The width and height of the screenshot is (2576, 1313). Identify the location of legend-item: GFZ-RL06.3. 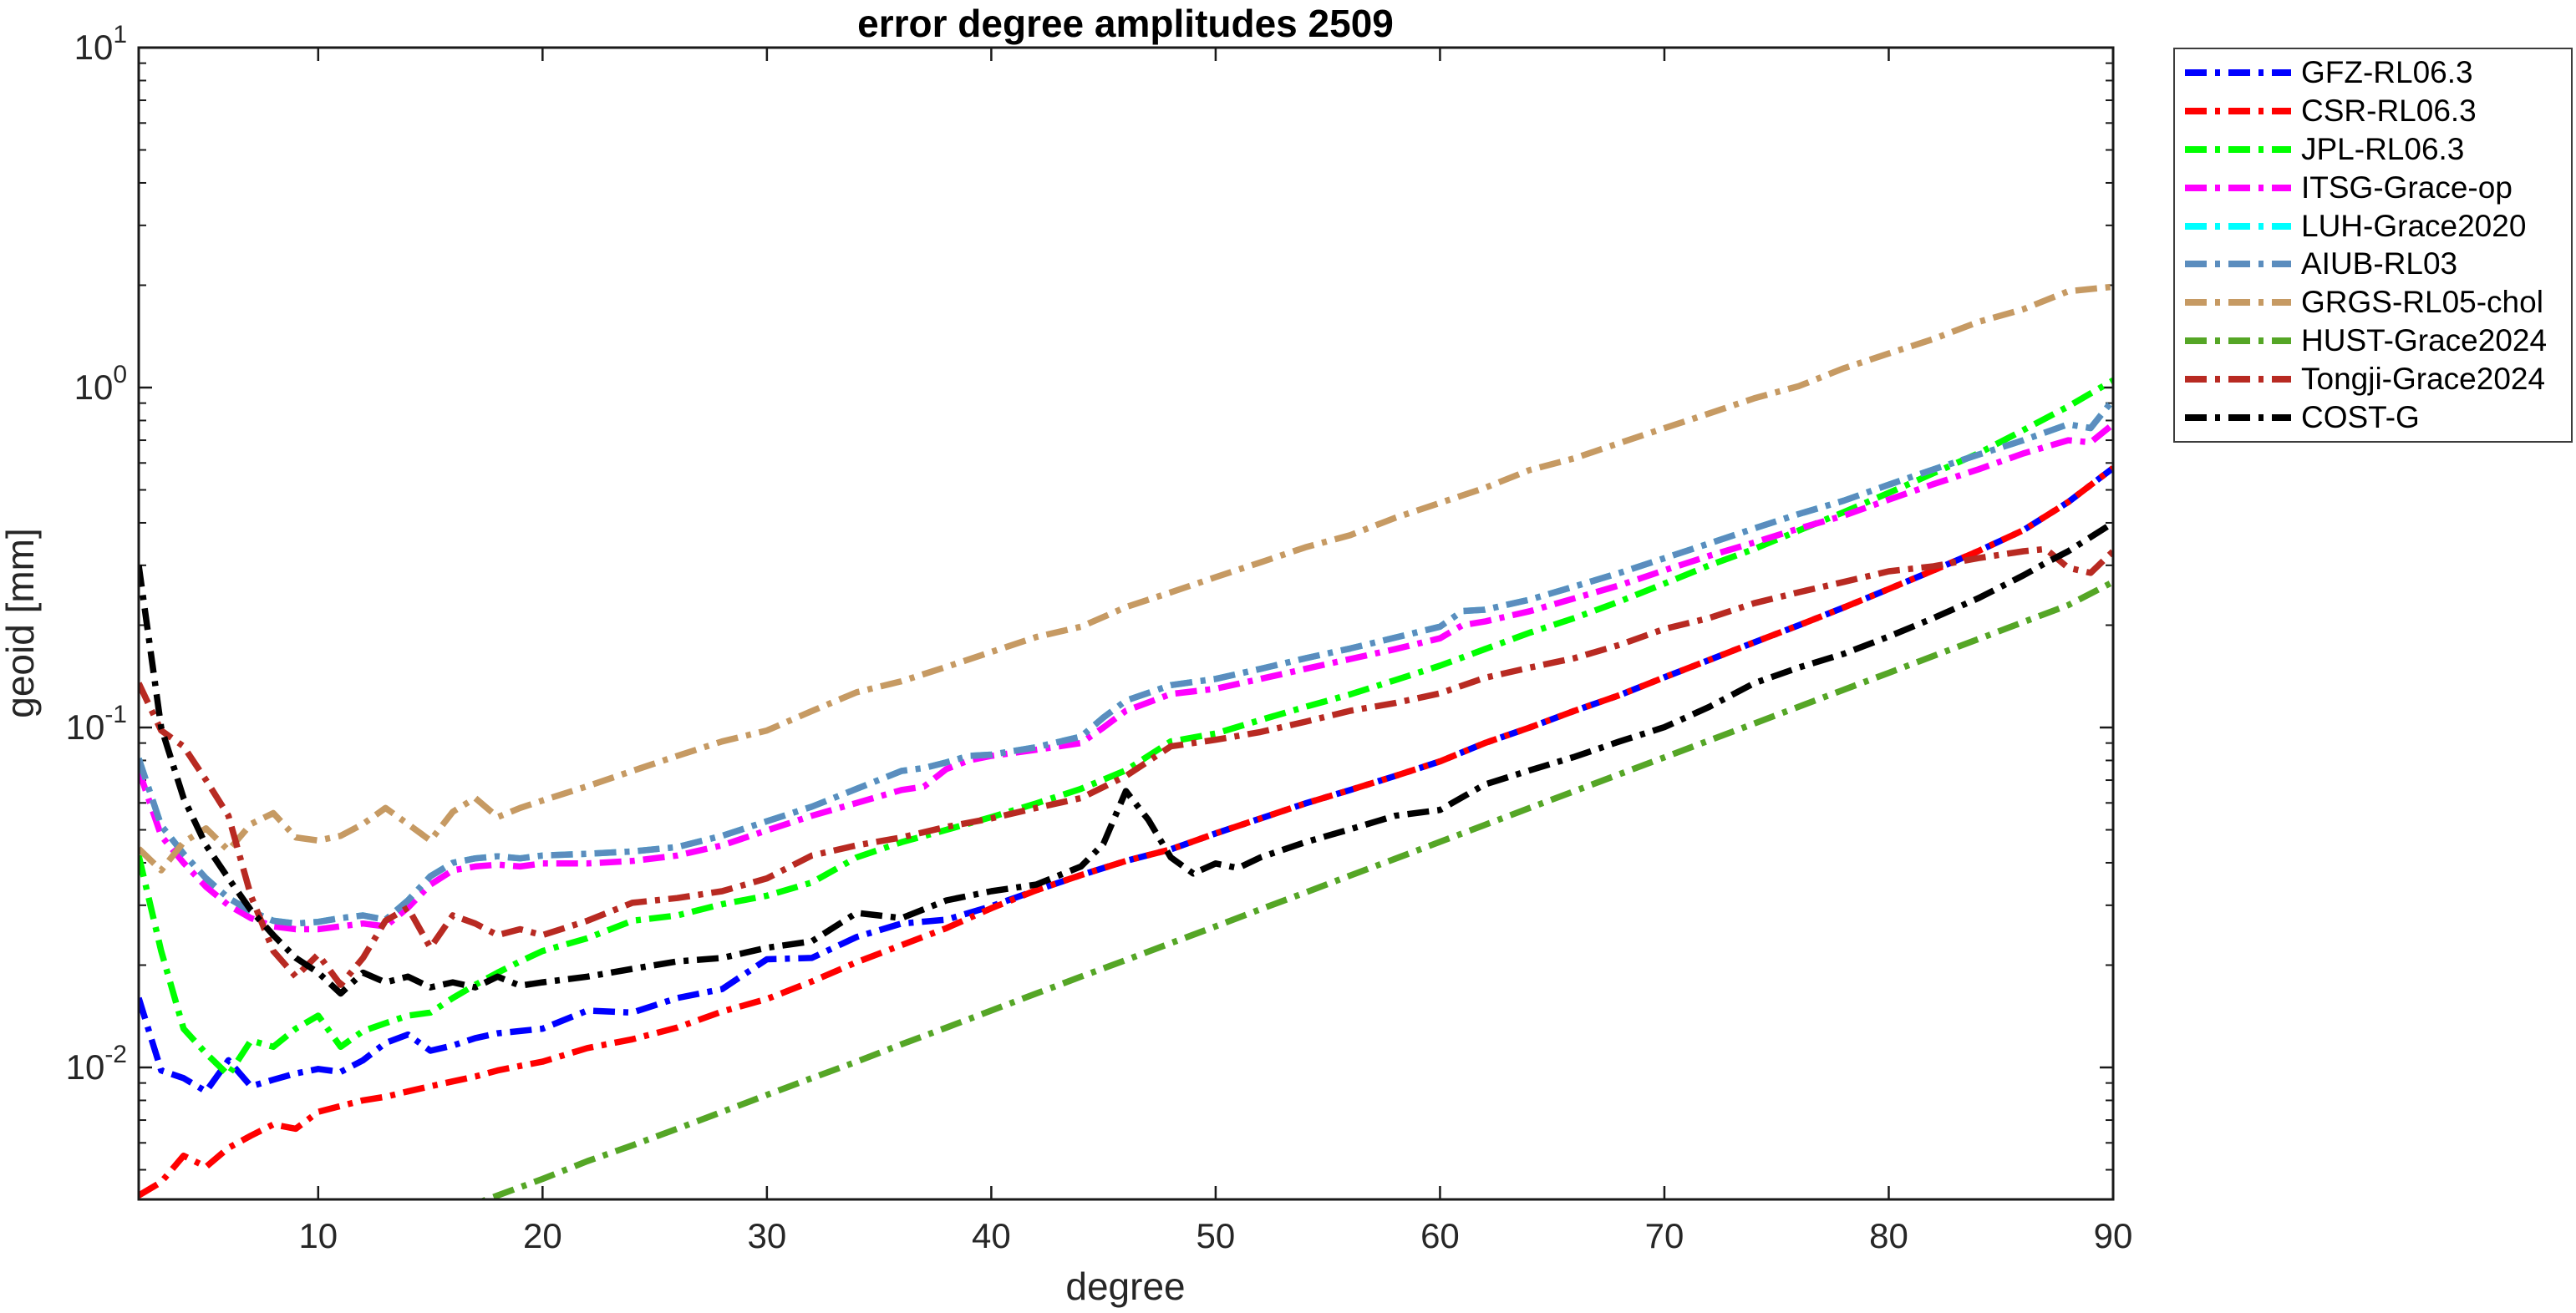
(2378, 72).